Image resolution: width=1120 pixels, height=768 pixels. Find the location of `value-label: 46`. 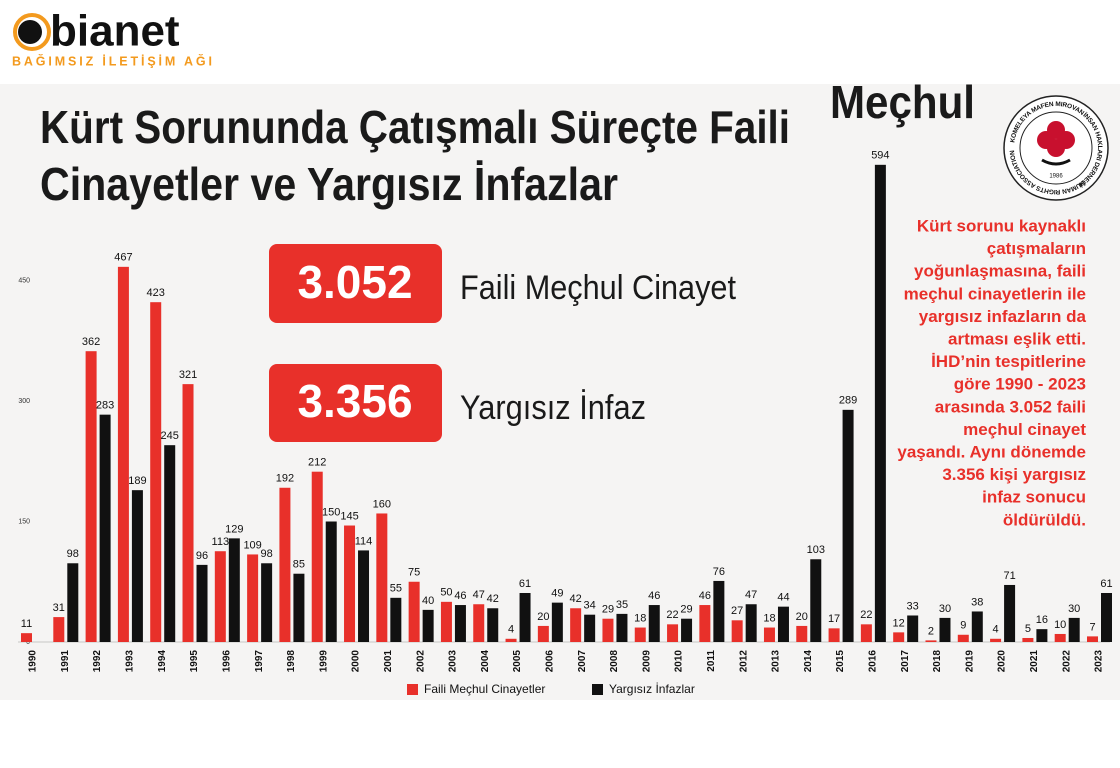

value-label: 46 is located at coordinates (654, 596).